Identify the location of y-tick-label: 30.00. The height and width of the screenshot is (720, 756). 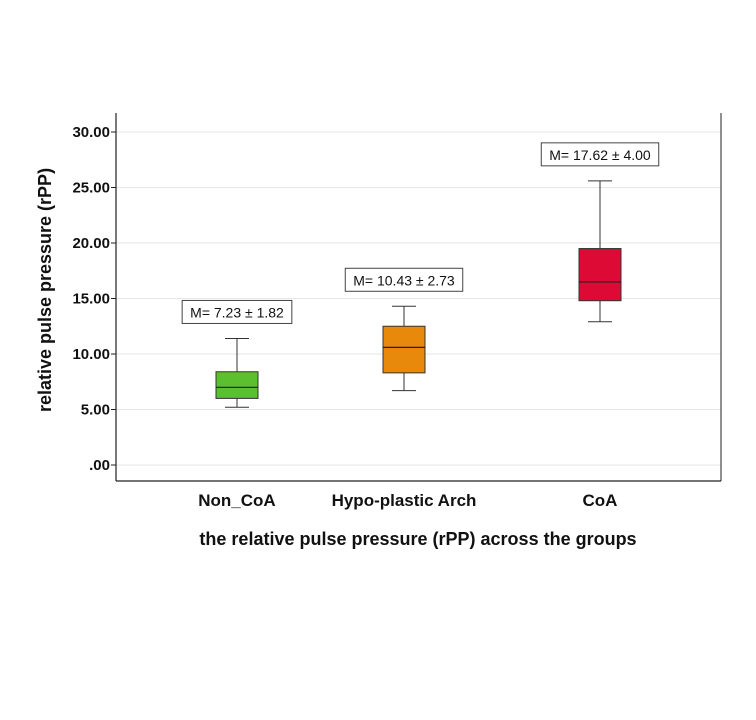
(91, 132).